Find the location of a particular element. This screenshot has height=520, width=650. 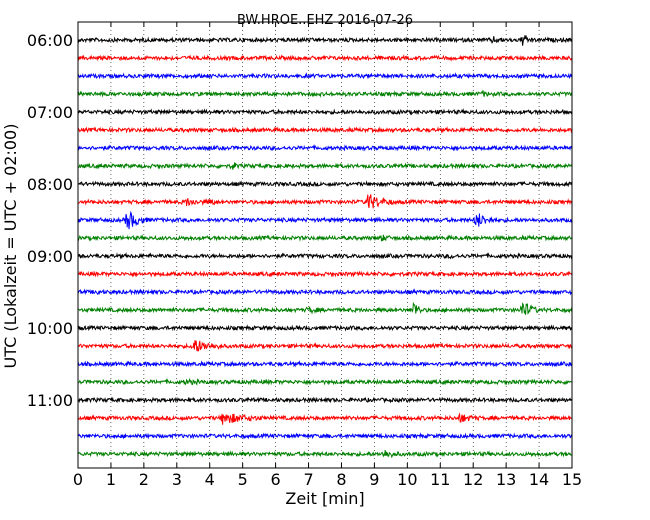

x-tick-label: 9 is located at coordinates (374, 479).